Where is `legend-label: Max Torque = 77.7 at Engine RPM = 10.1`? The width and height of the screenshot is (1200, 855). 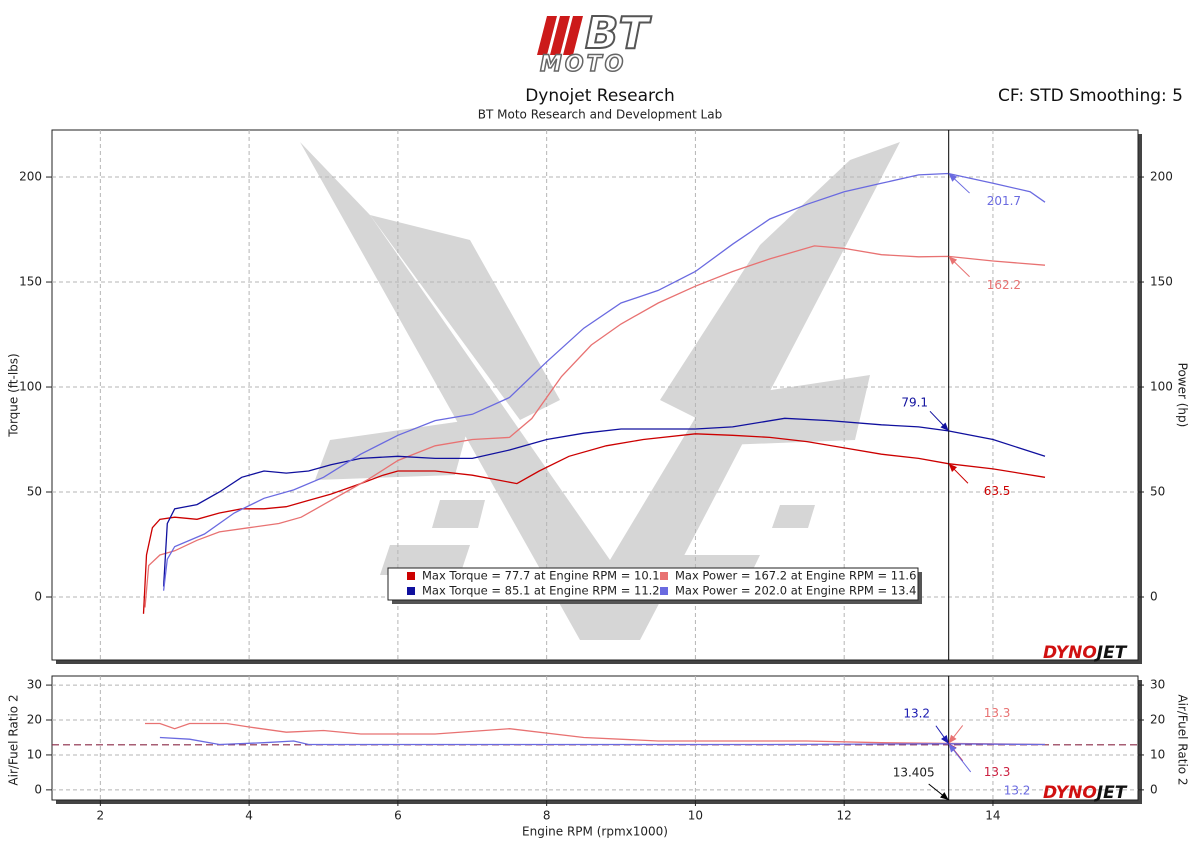 legend-label: Max Torque = 77.7 at Engine RPM = 10.1 is located at coordinates (541, 576).